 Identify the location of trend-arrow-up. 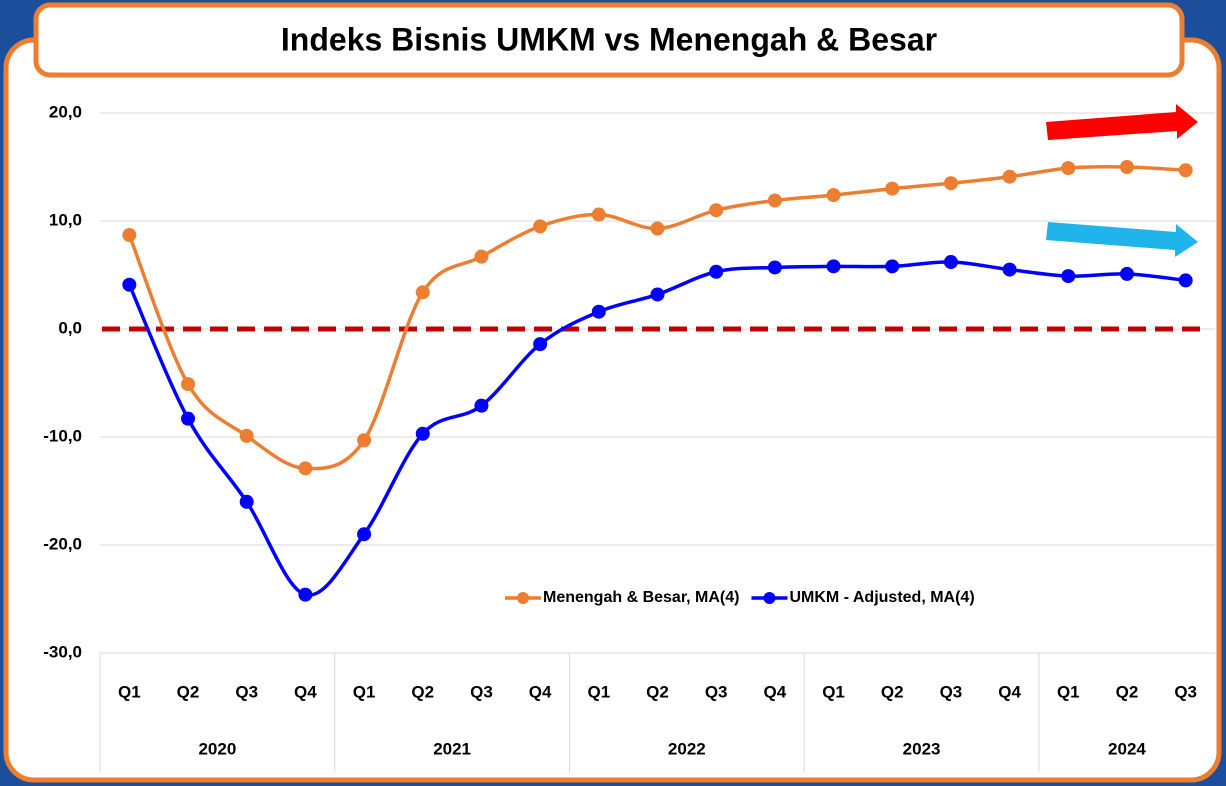
(1122, 122).